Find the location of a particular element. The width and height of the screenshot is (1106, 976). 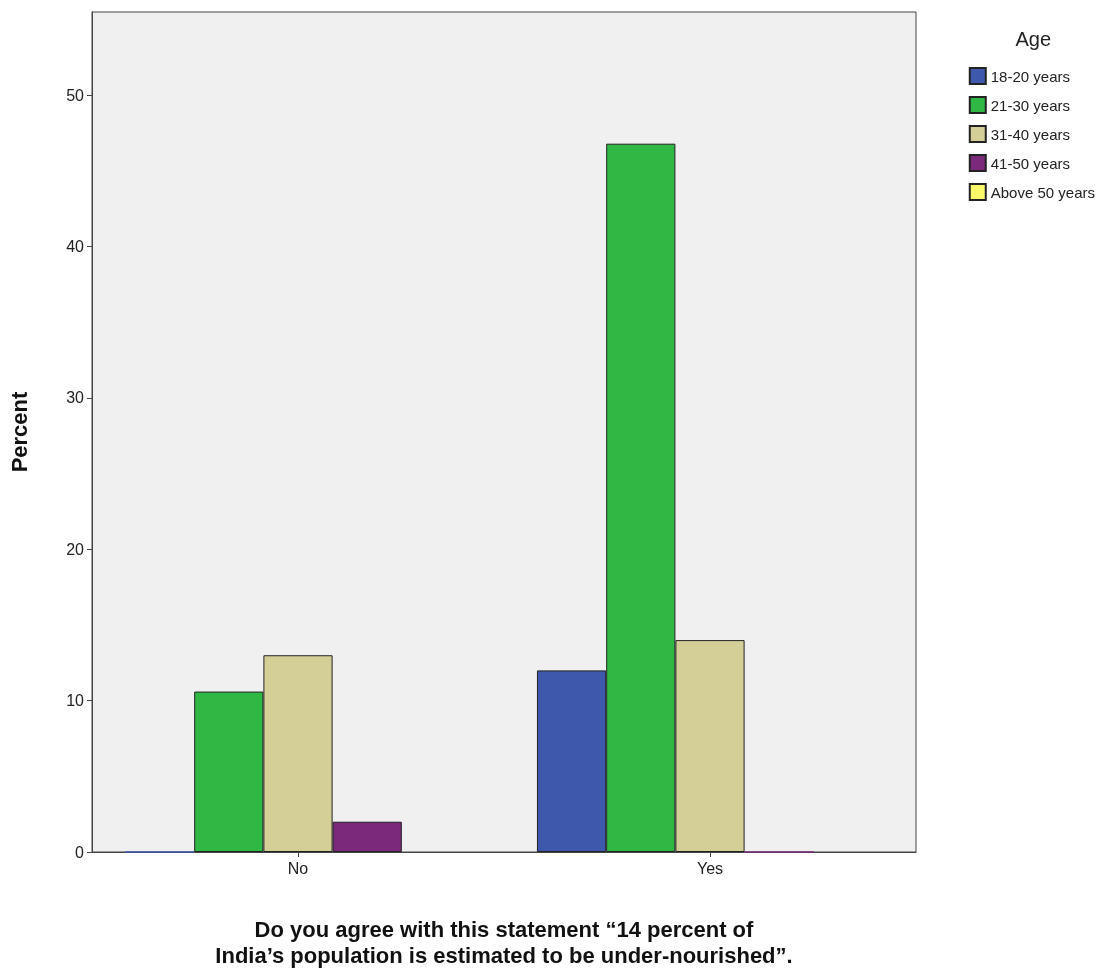

legend-label: 21-30 years is located at coordinates (1030, 105).